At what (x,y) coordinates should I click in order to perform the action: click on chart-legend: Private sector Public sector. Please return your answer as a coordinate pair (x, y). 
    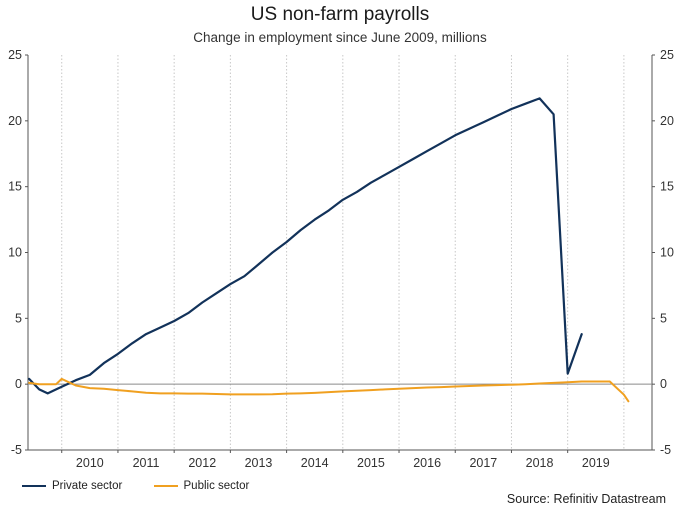
    Looking at the image, I should click on (149, 485).